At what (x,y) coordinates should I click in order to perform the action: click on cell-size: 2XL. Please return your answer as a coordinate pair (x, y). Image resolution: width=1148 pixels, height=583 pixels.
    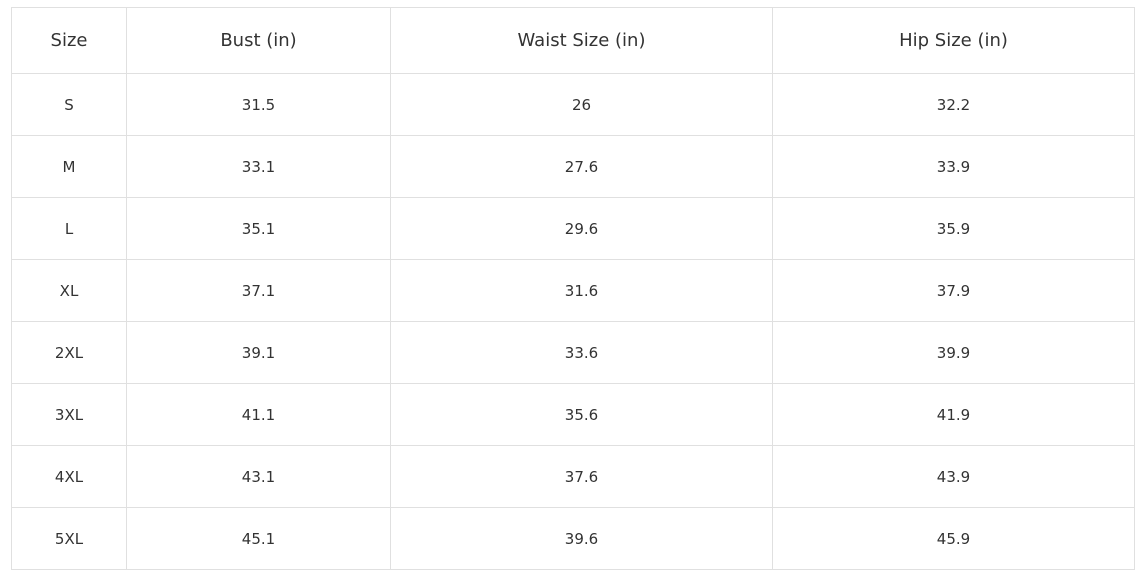
    Looking at the image, I should click on (69, 352).